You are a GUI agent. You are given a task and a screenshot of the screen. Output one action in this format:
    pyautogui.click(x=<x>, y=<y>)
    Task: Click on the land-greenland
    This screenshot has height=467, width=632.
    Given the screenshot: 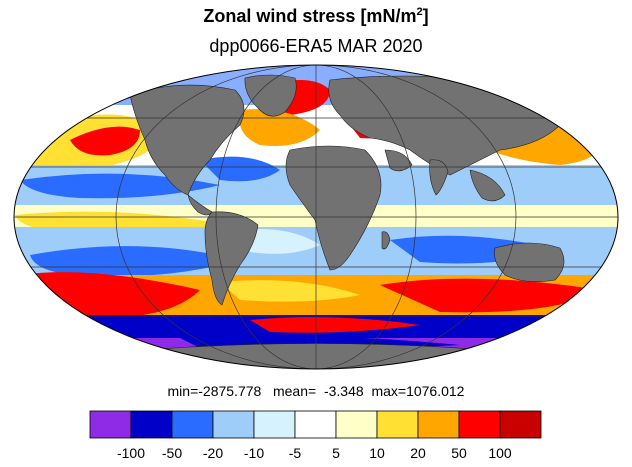 What is the action you would take?
    pyautogui.click(x=270, y=95)
    